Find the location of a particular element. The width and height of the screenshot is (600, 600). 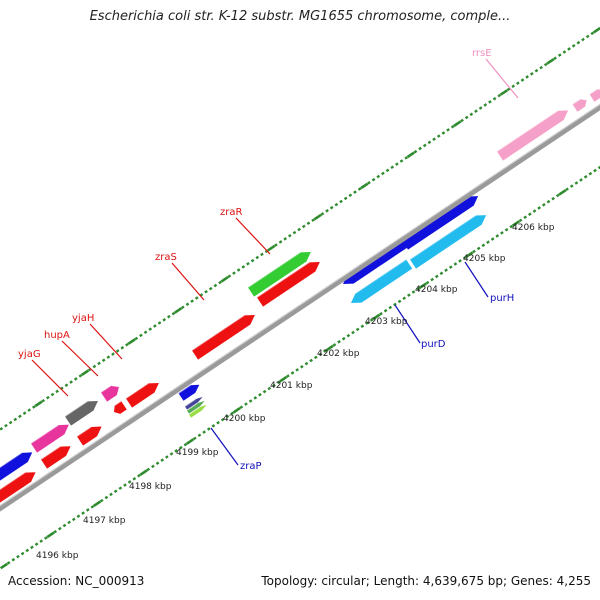

gene-yjaG-gray is located at coordinates (81, 413).